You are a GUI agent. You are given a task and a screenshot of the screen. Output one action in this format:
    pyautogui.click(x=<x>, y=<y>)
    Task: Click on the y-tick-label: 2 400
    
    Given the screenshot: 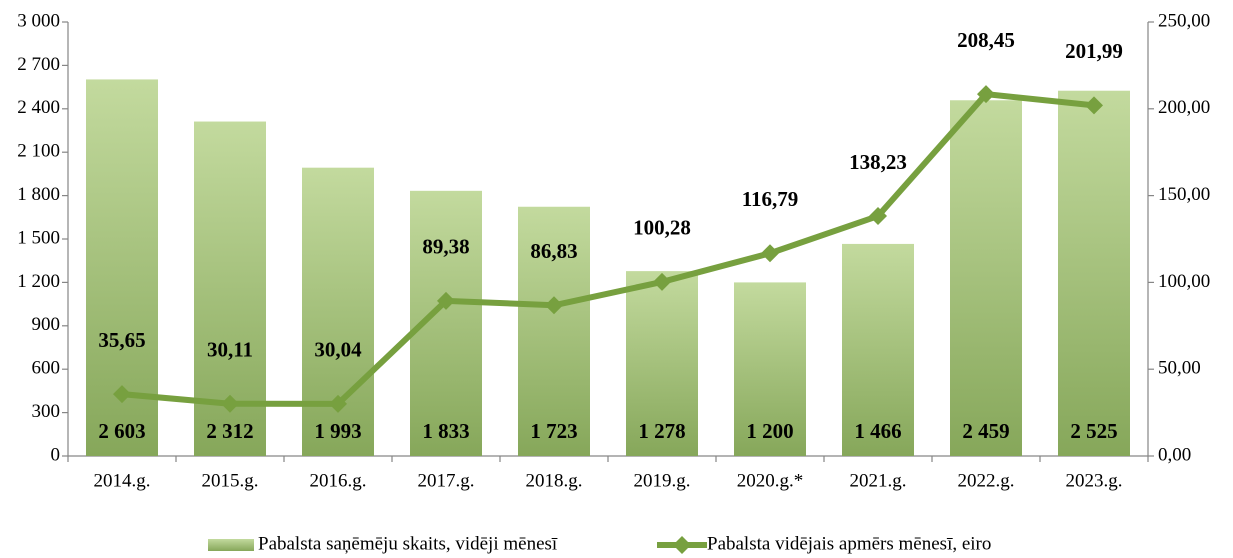 What is the action you would take?
    pyautogui.click(x=38, y=107)
    